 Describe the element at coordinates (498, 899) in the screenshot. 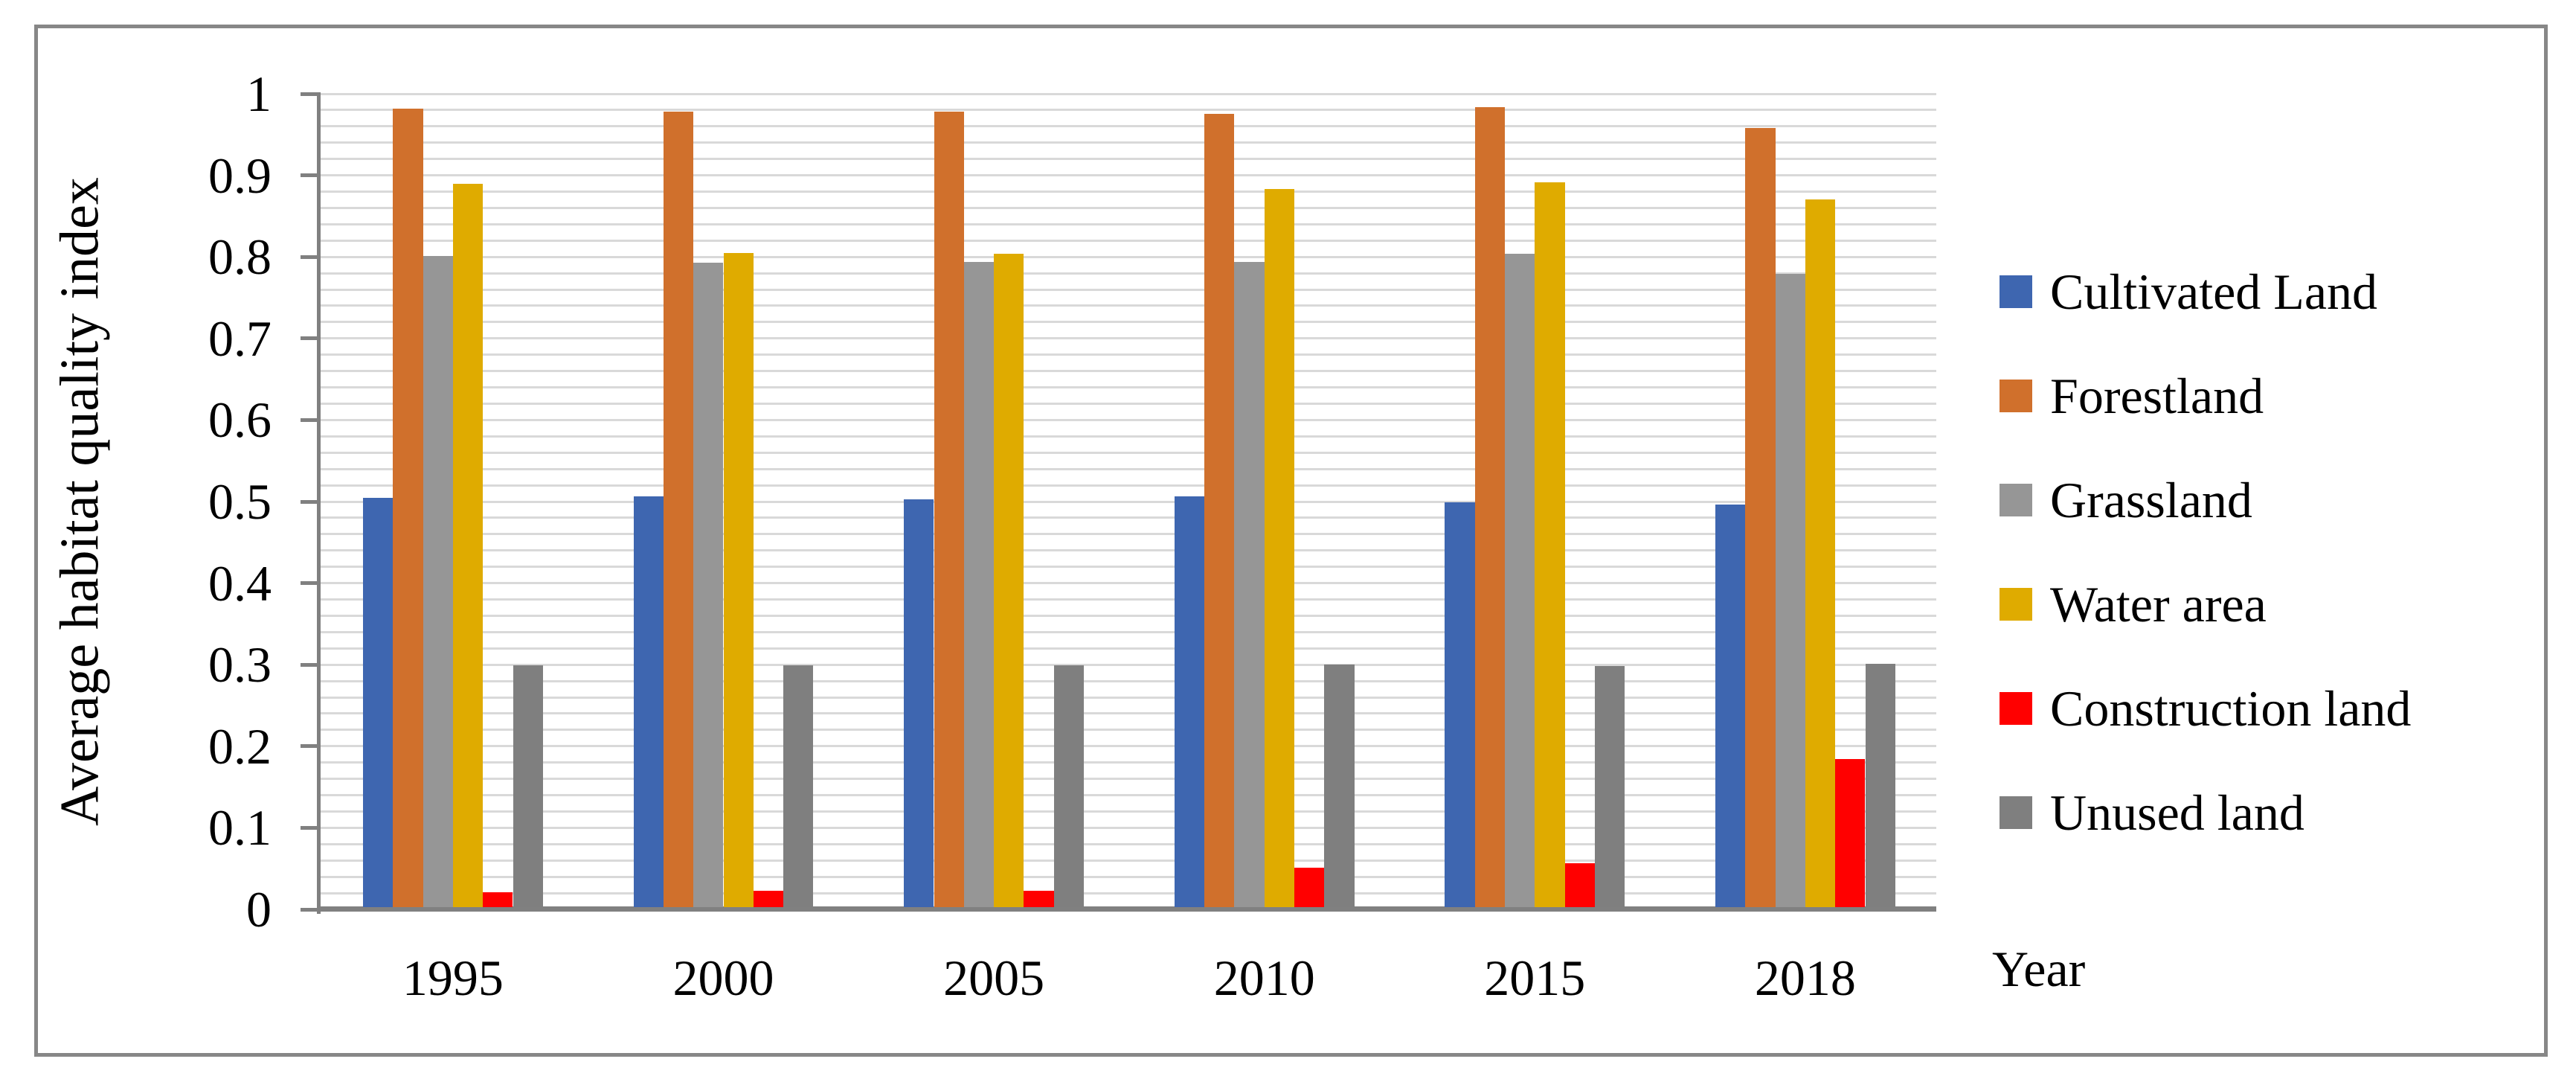

I see `bar-construction-land-1995` at that location.